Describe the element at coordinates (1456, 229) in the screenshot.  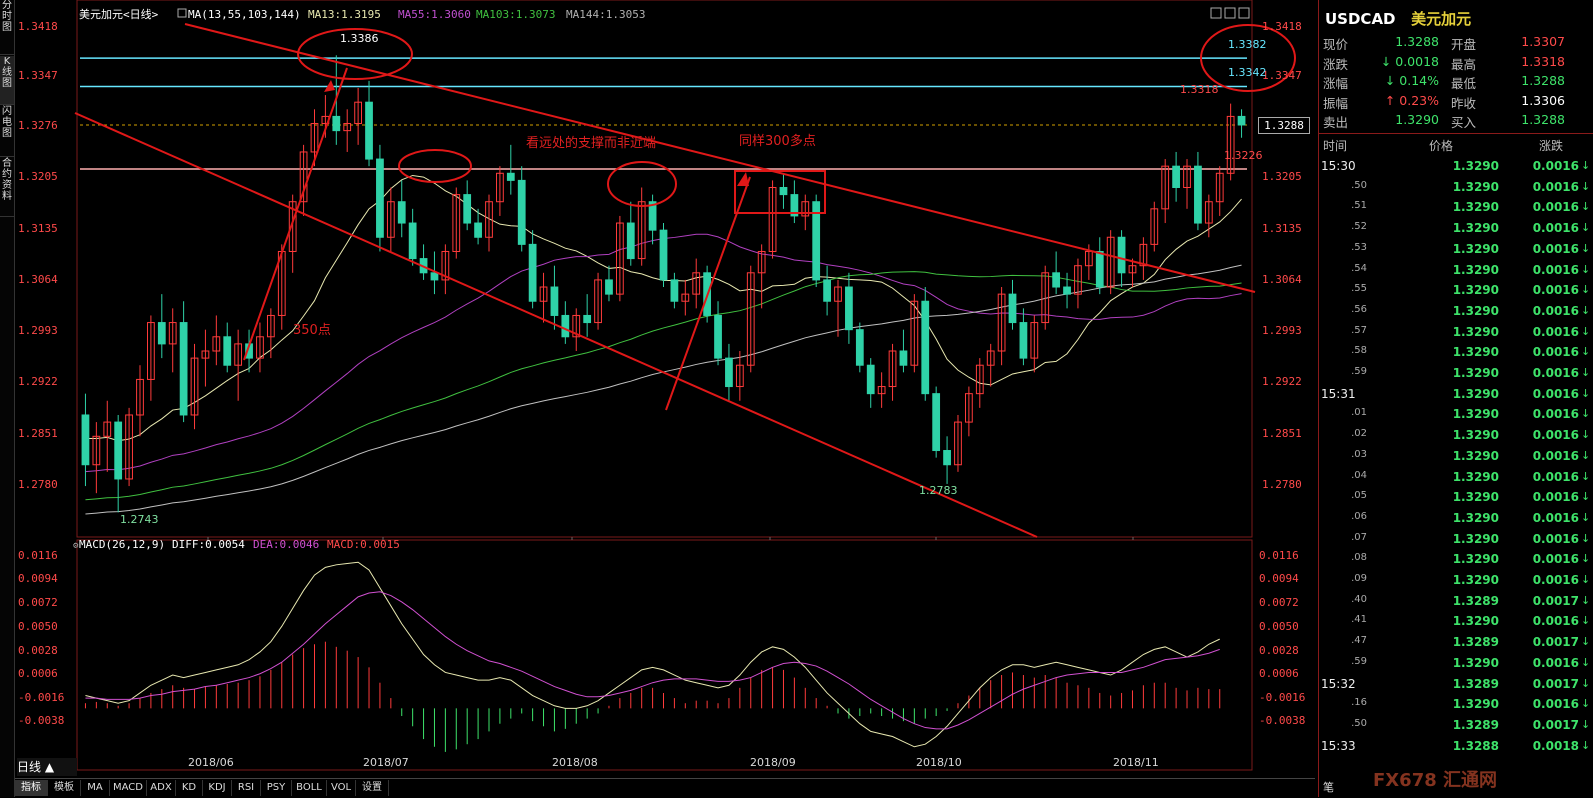
I see `tick-row: .52 1.3290 0.0016 ↓` at that location.